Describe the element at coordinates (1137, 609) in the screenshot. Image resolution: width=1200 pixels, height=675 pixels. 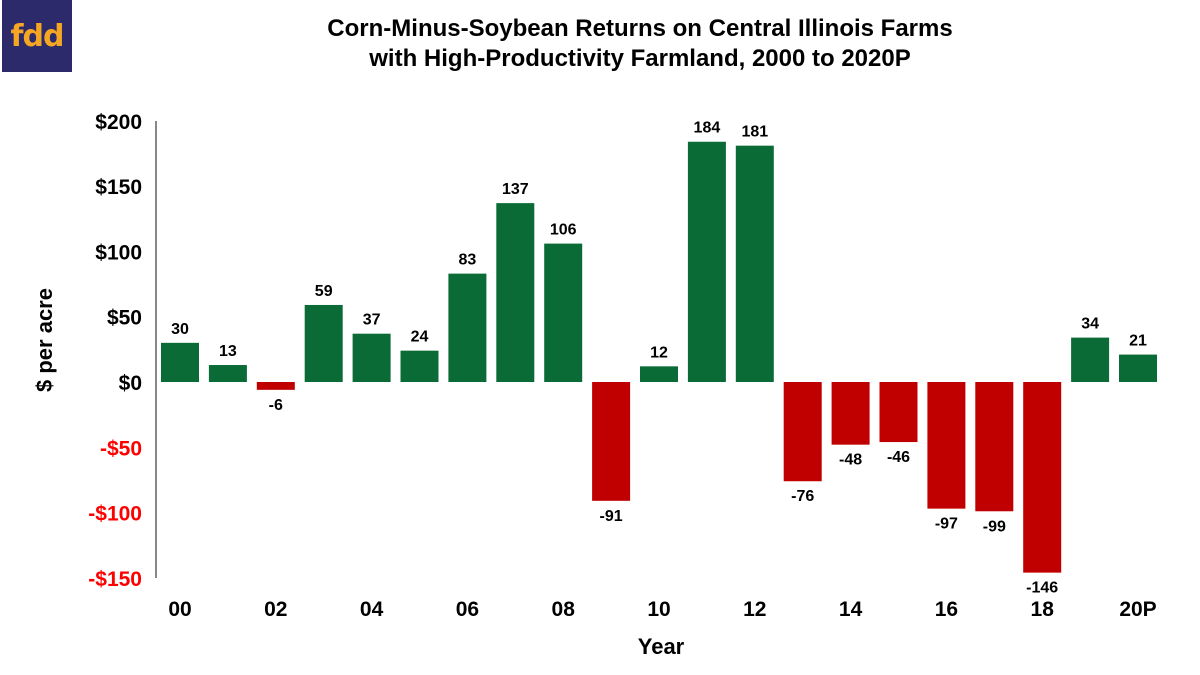
I see `x-tick-label: 20P` at that location.